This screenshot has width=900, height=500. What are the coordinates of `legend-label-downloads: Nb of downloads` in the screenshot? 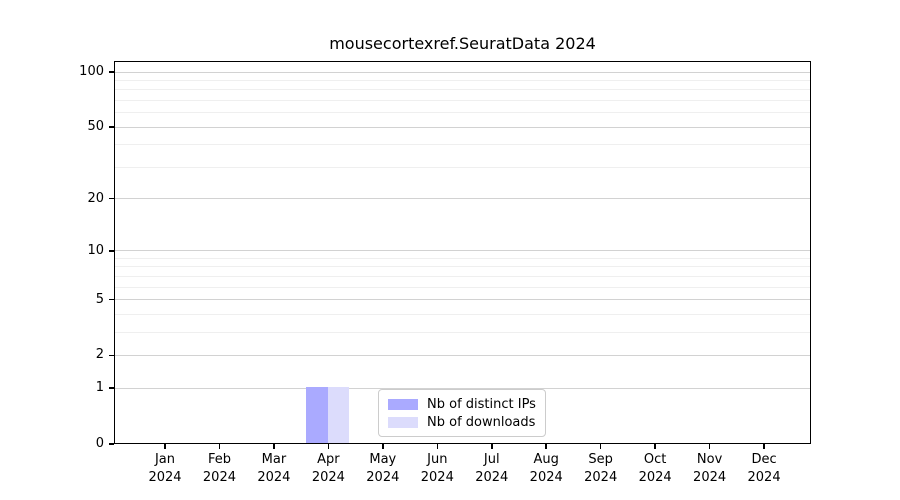 It's located at (481, 422).